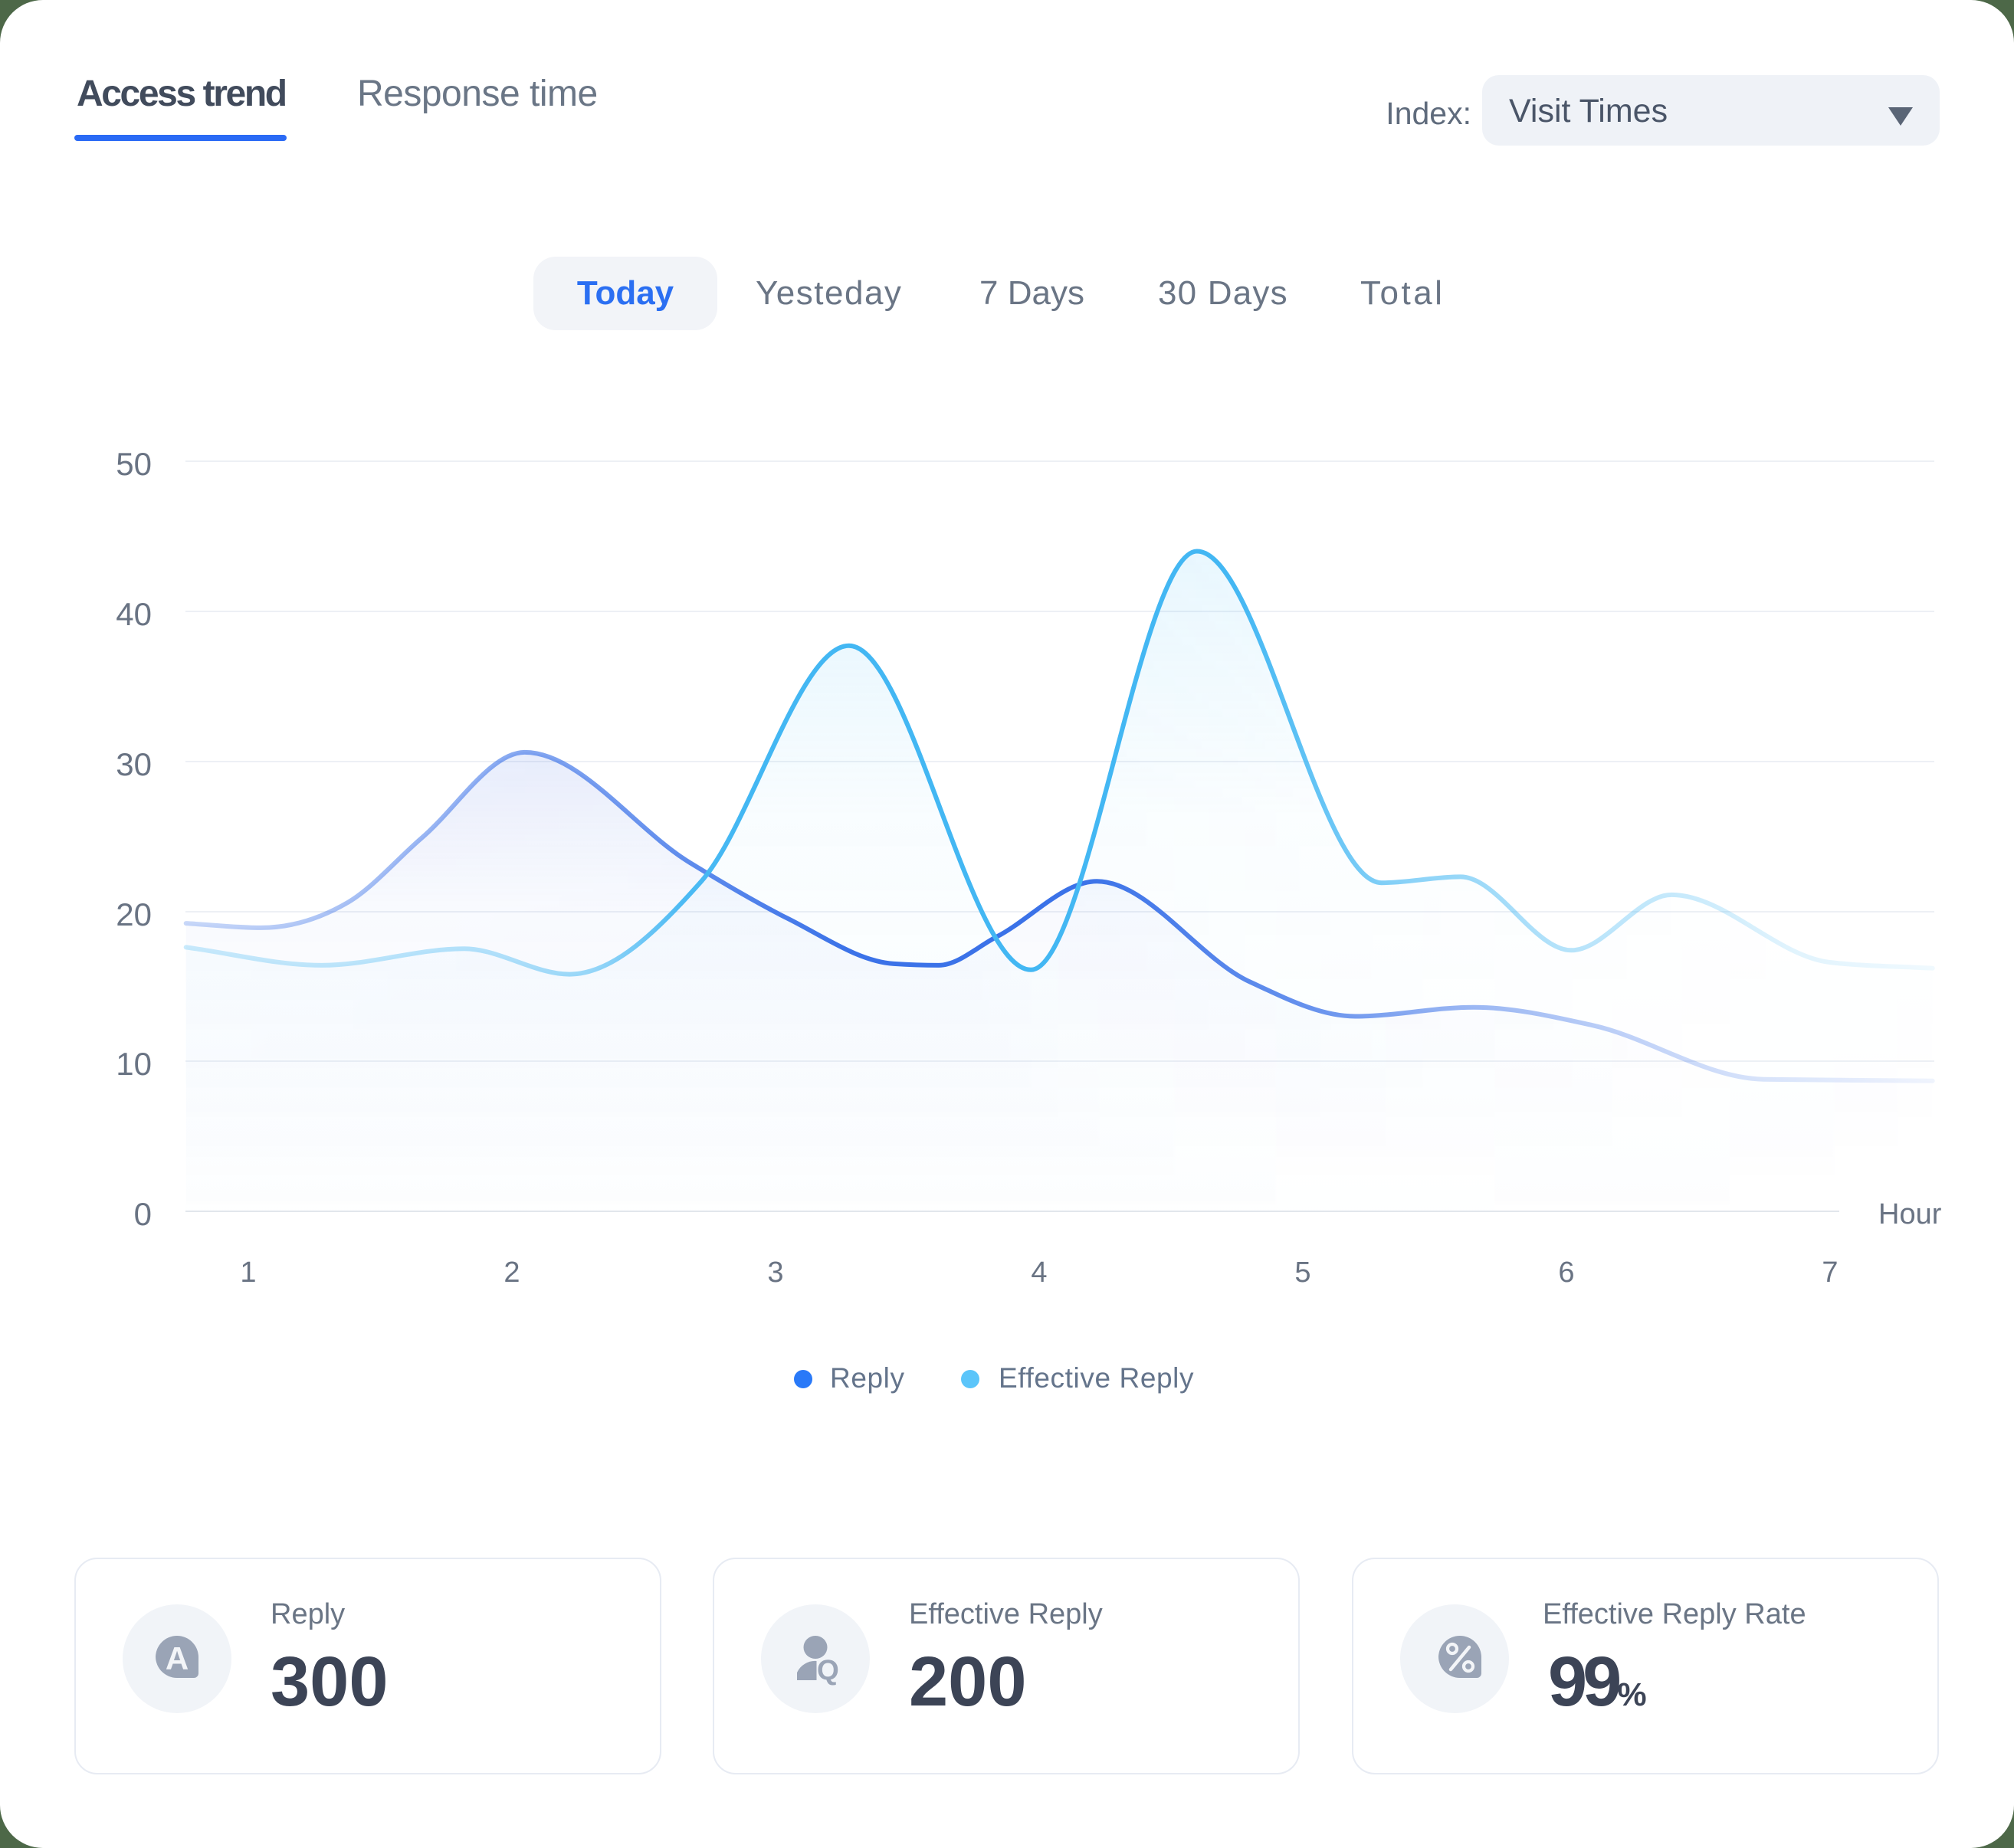  Describe the element at coordinates (828, 1670) in the screenshot. I see `svg-text: Q` at that location.